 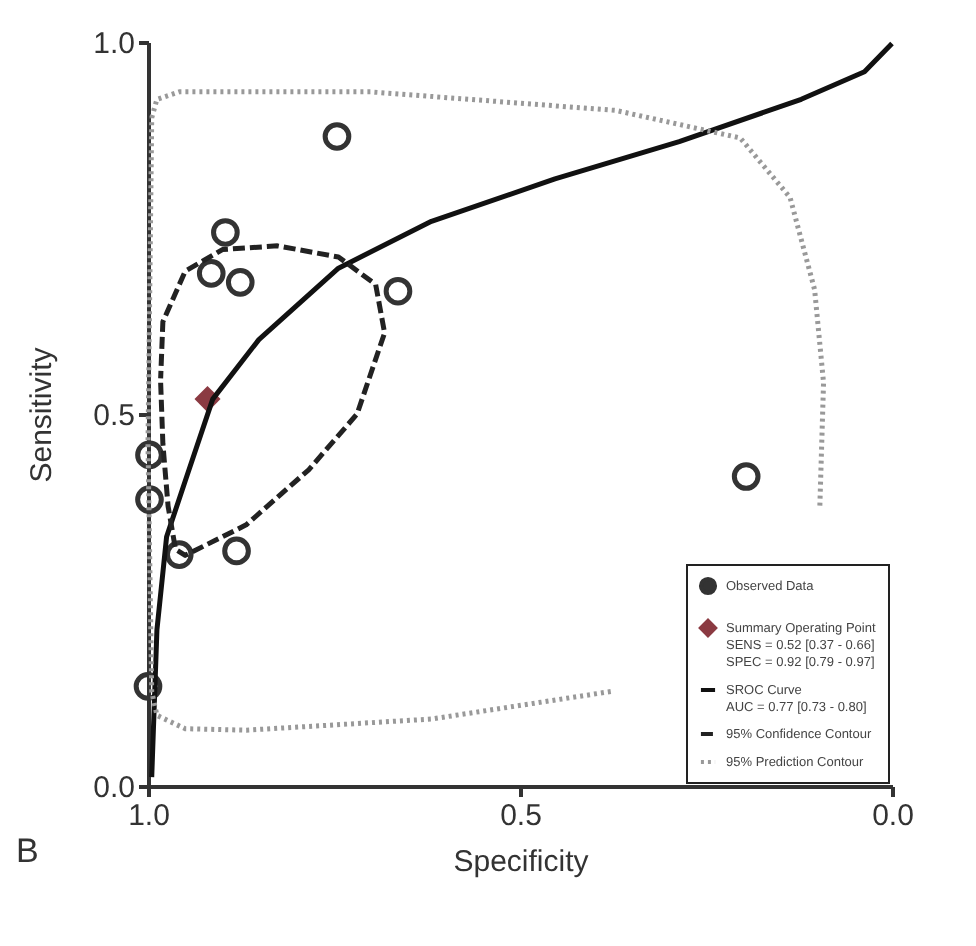 I want to click on x-tick-label: 1.0, so click(x=149, y=816).